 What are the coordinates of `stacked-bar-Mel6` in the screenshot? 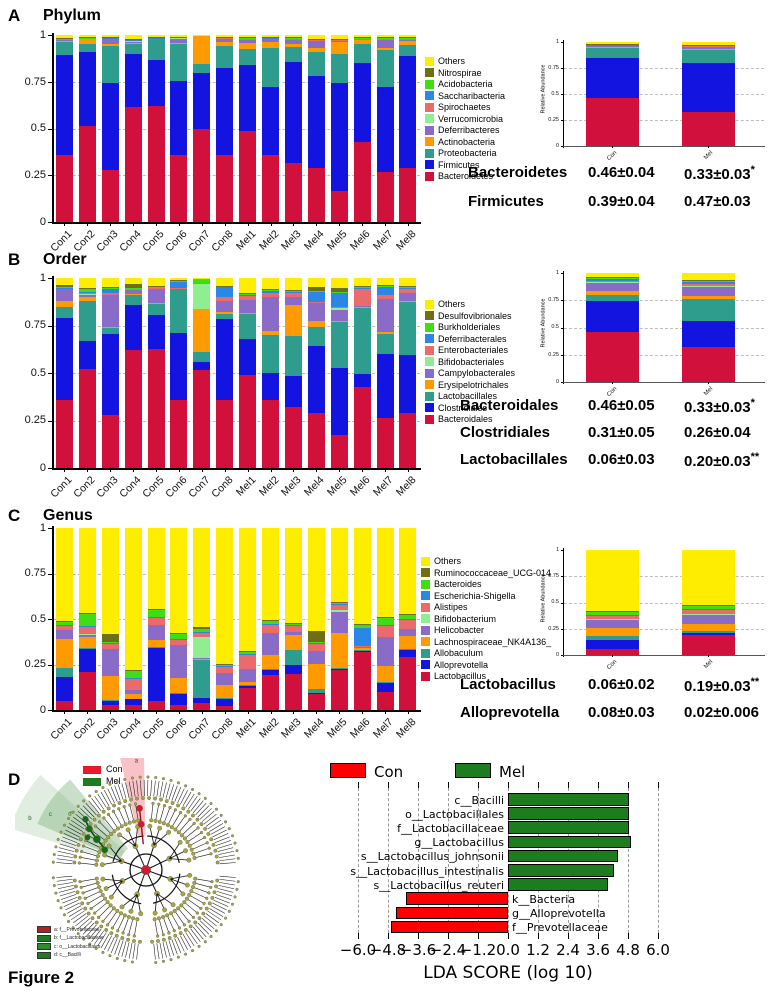 It's located at (362, 373).